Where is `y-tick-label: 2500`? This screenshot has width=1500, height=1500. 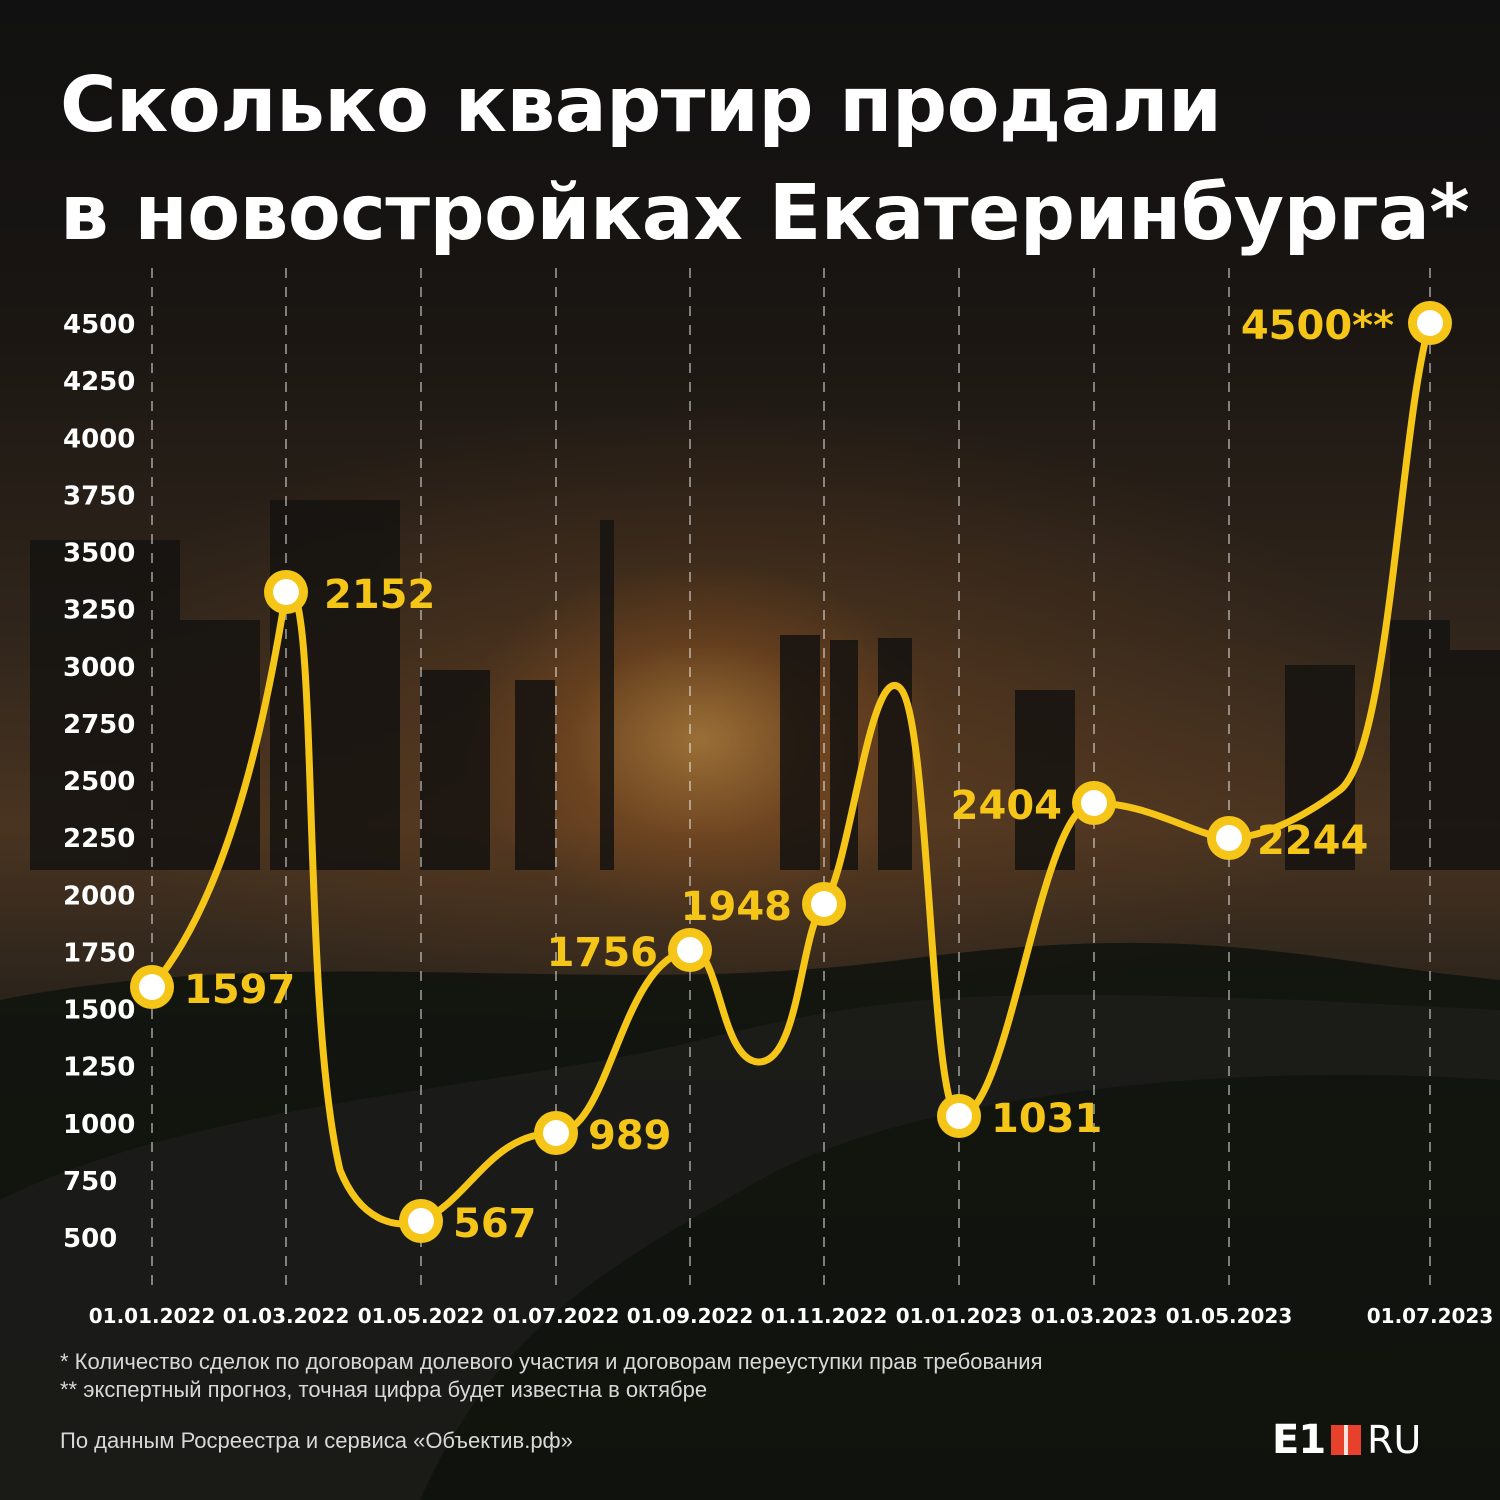 y-tick-label: 2500 is located at coordinates (99, 782).